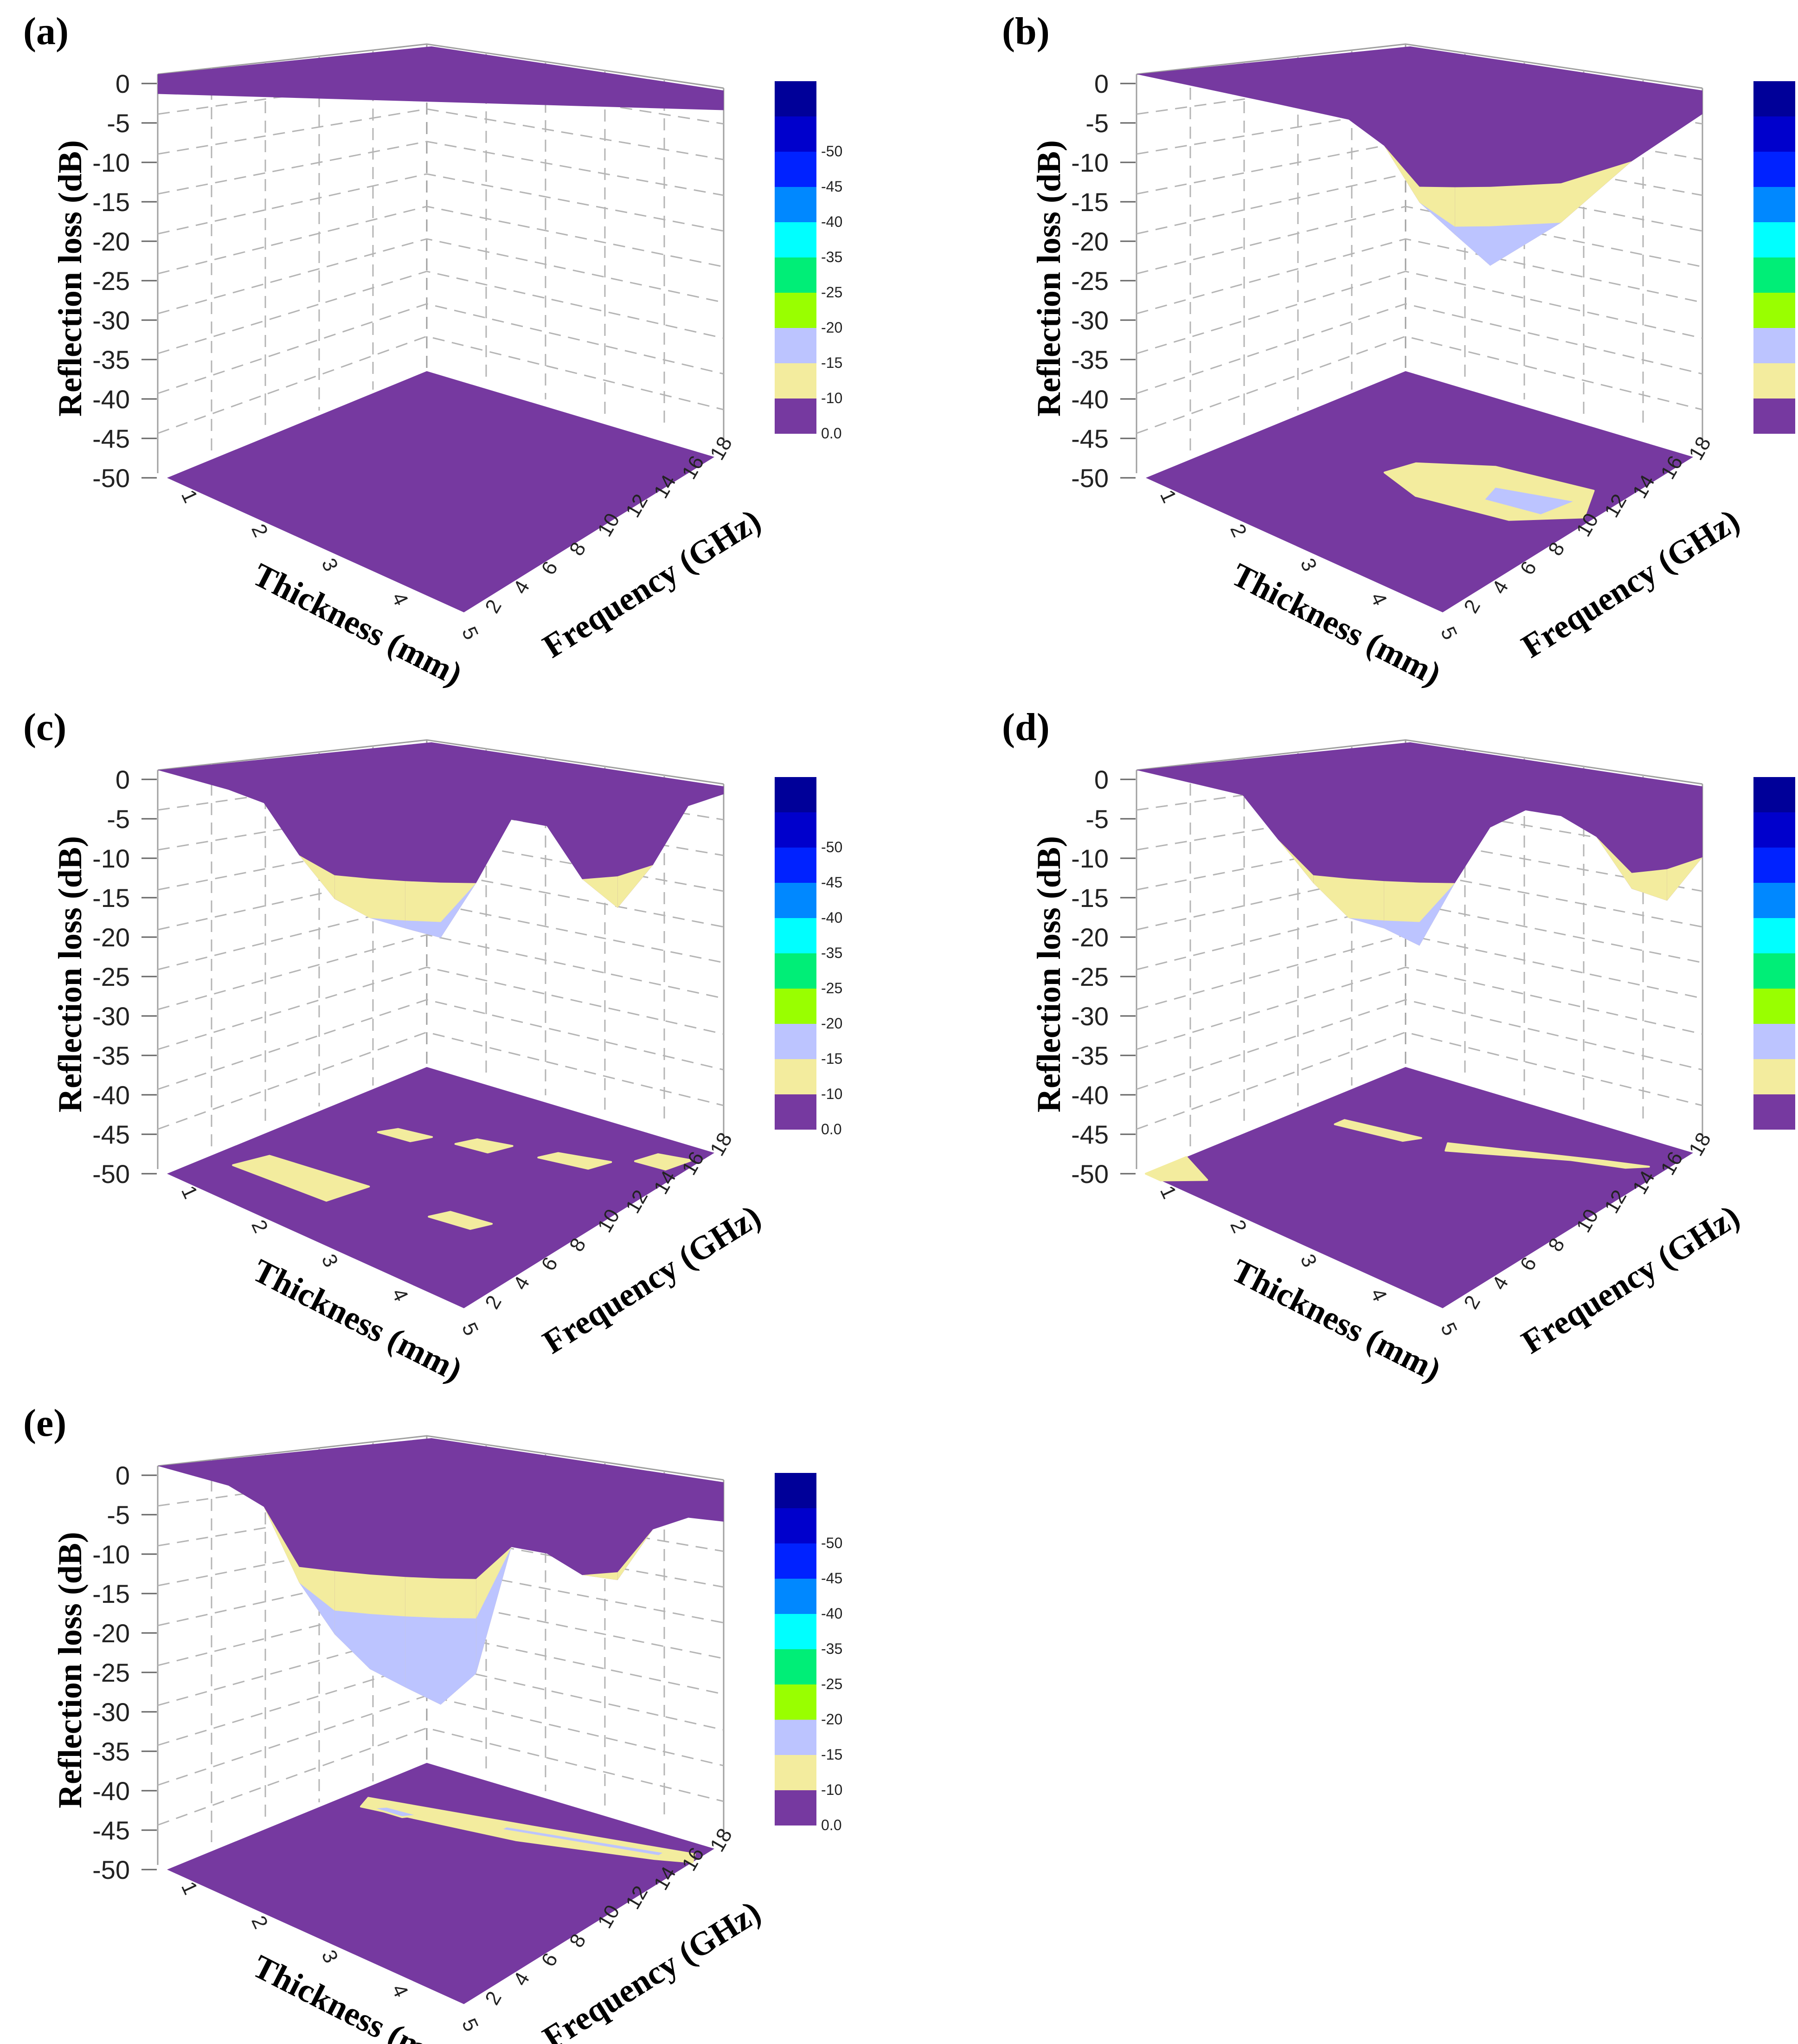  I want to click on z-tick-label: -20, so click(1090, 938).